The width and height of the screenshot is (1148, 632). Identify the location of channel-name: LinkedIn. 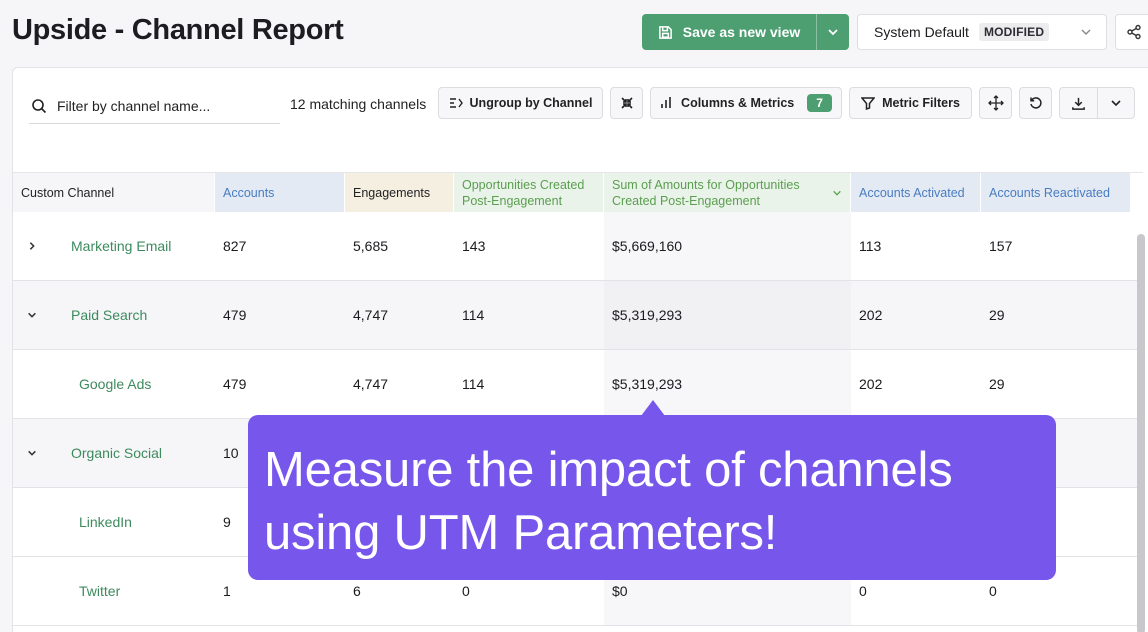
(105, 522).